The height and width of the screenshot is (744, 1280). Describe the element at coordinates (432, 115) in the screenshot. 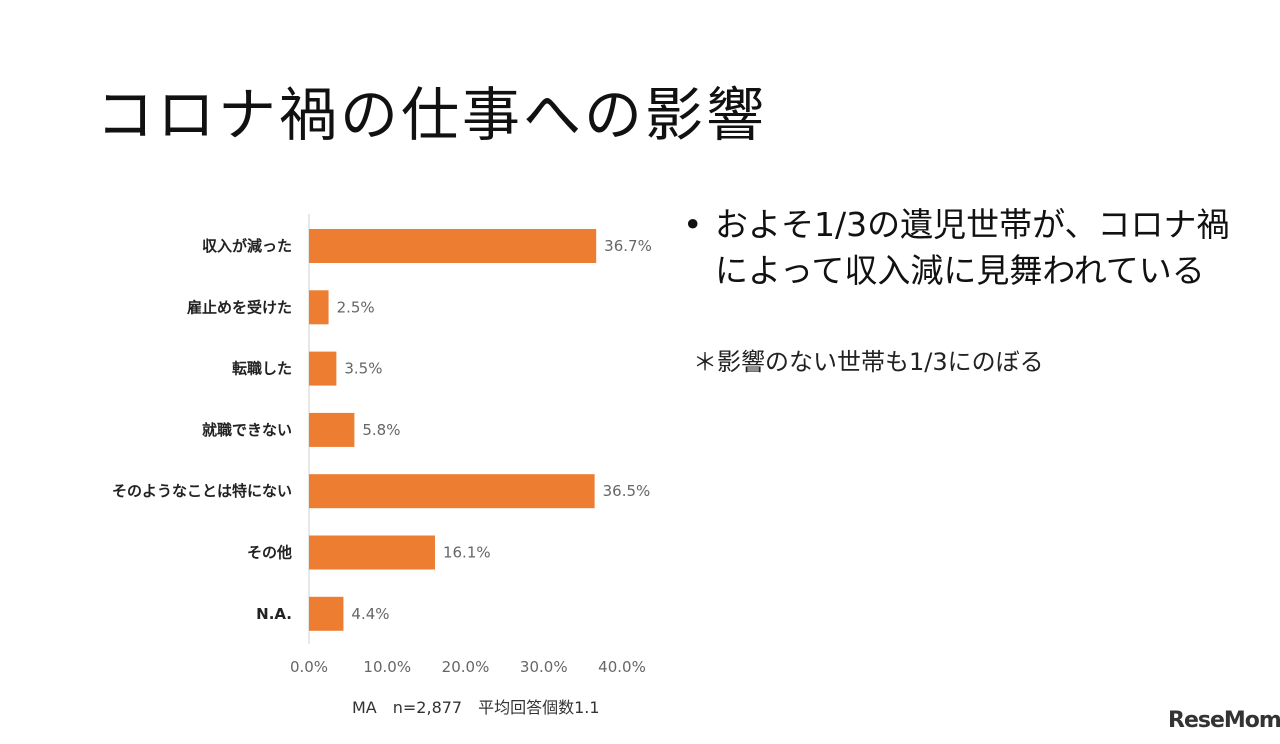

I see `page-title: コロナ禍の仕事への影響` at that location.